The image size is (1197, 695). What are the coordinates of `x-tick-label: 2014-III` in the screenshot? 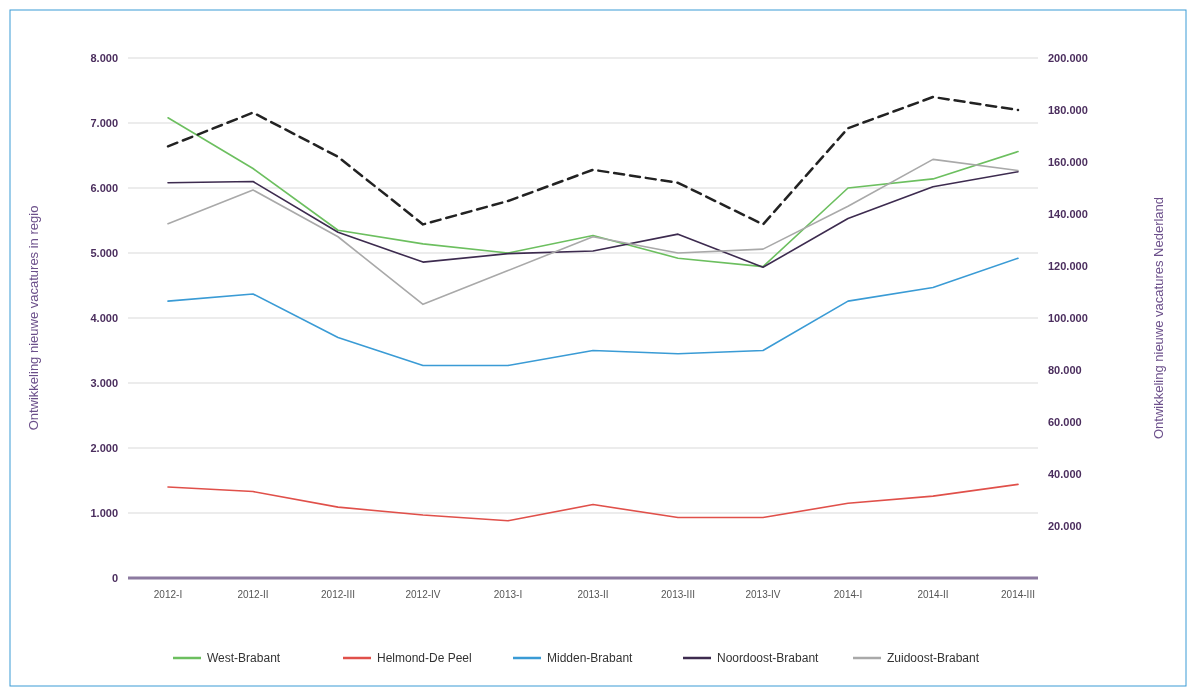 It's located at (1018, 594).